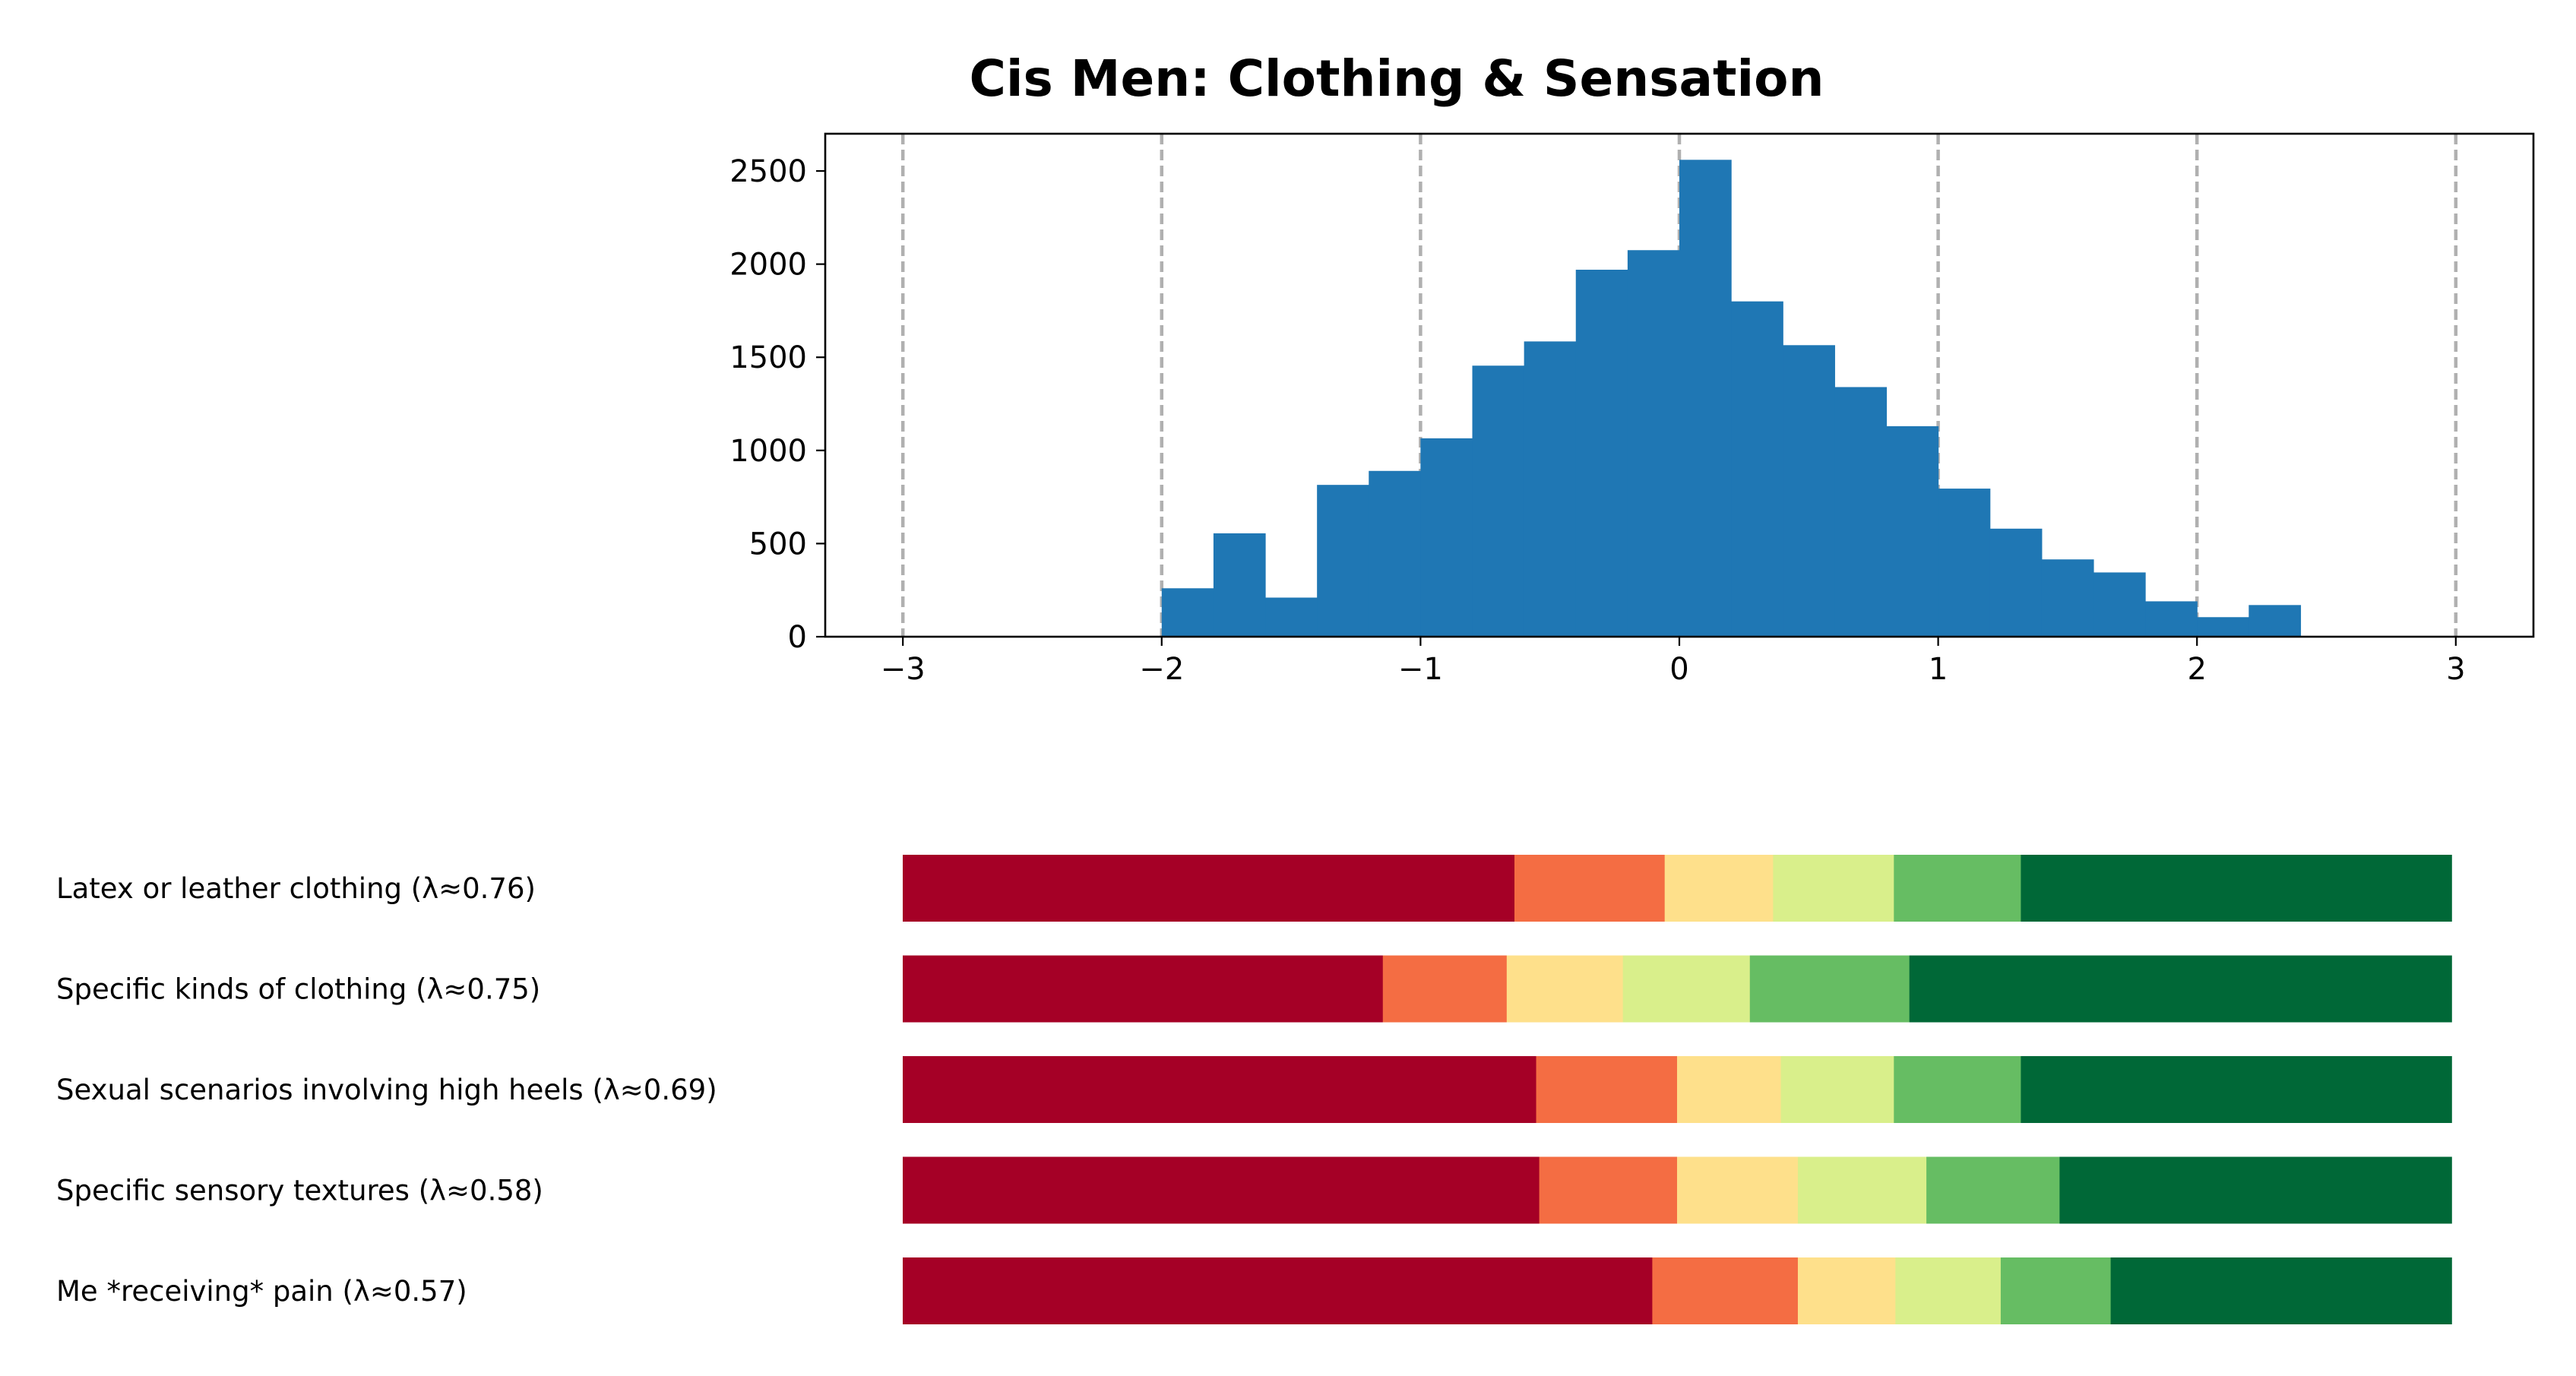 The image size is (2576, 1376). Describe the element at coordinates (2255, 1190) in the screenshot. I see `stacked-segment-r3-s5` at that location.